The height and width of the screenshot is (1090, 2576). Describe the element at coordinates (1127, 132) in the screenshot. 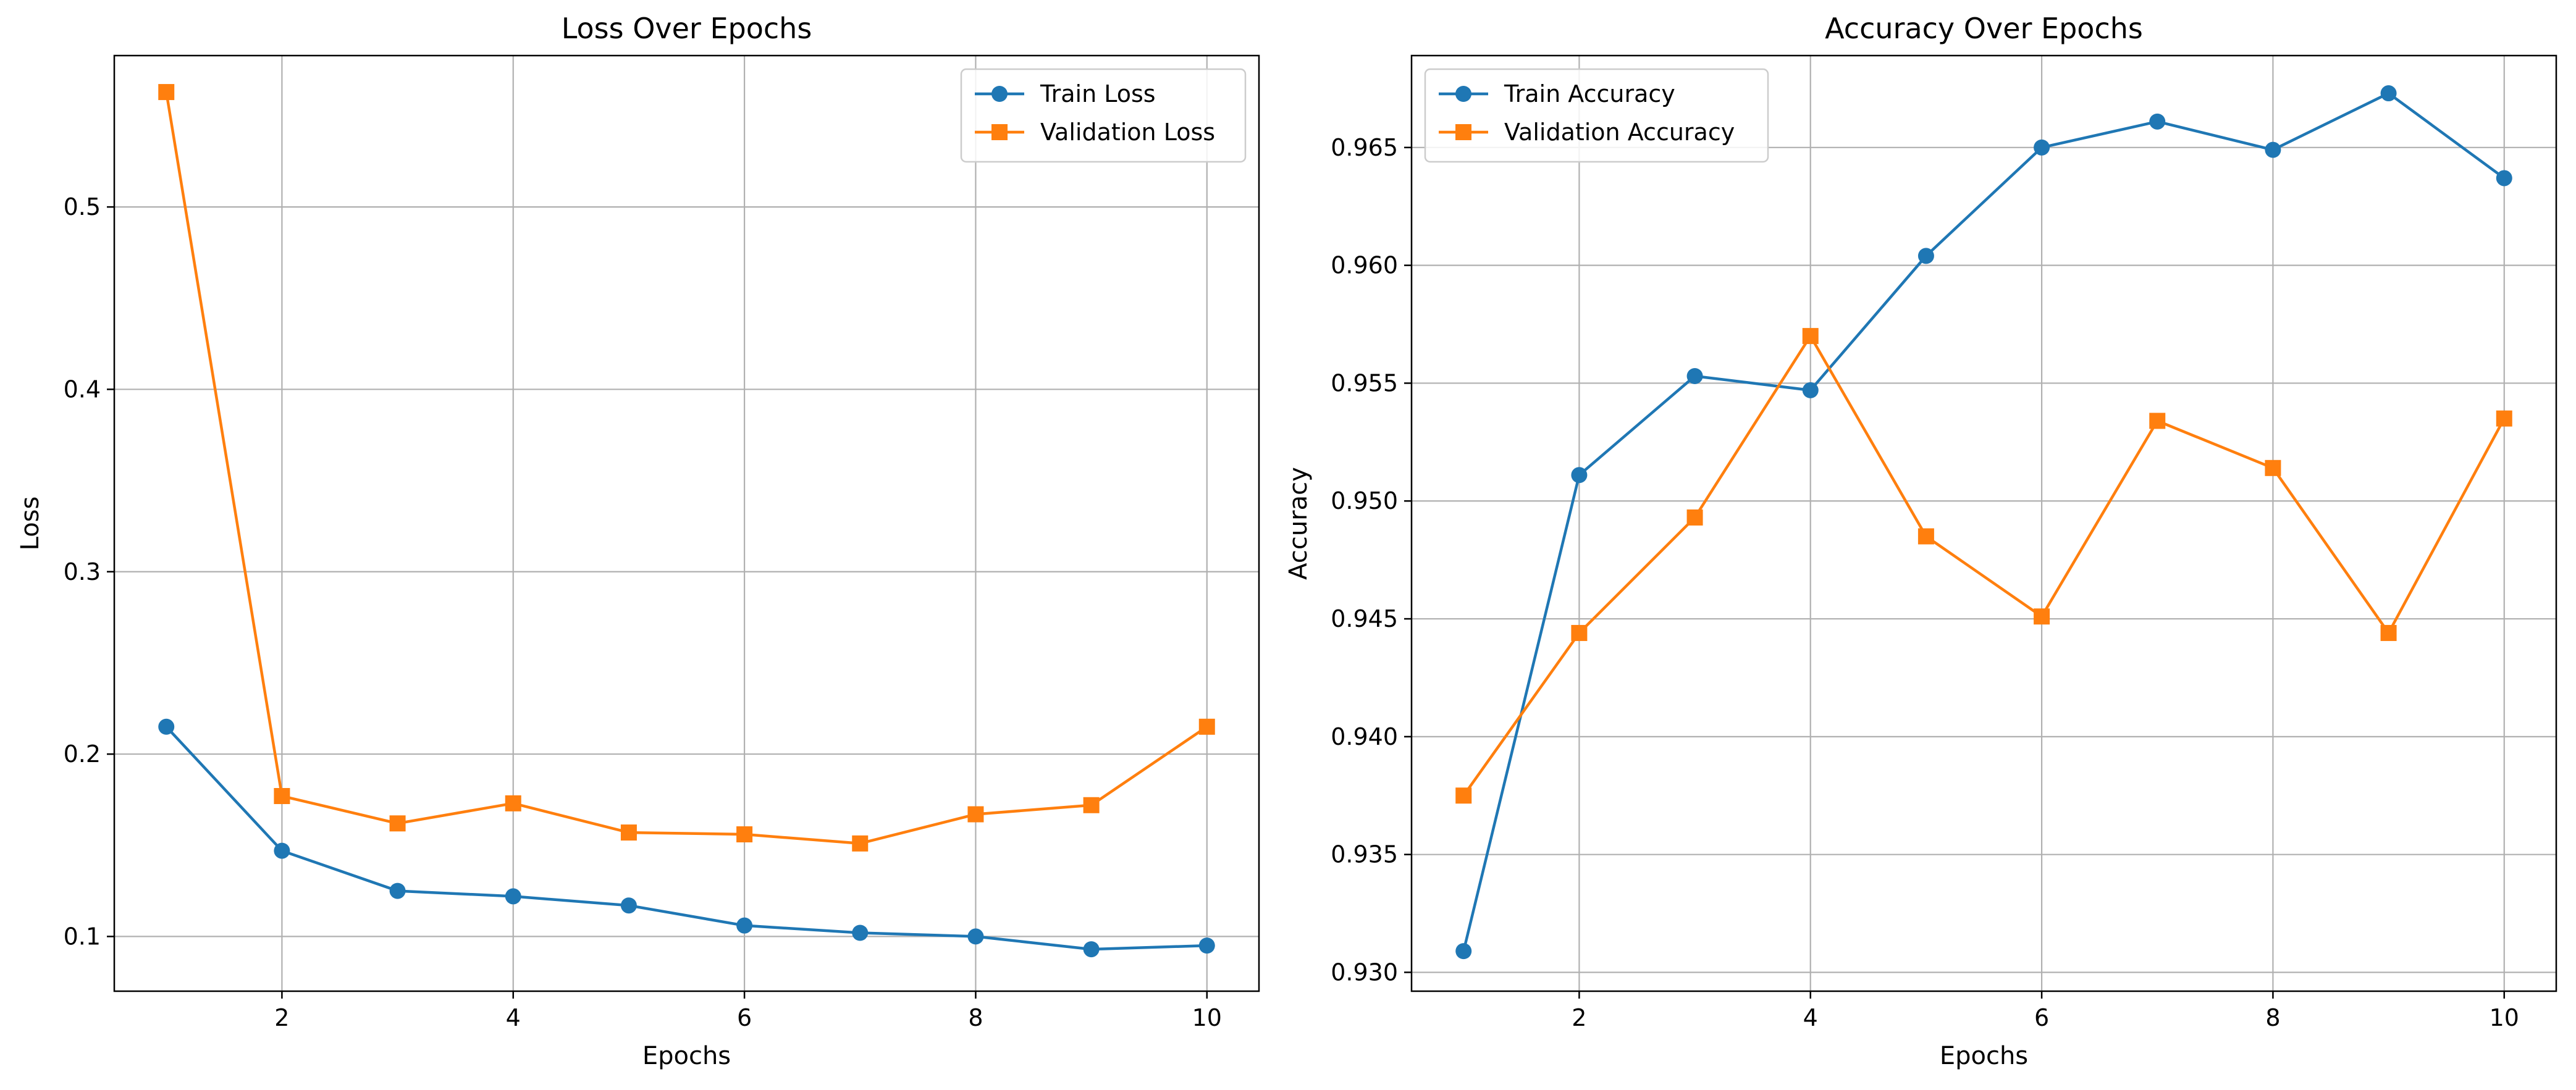

I see `legend-label: Validation Loss` at that location.